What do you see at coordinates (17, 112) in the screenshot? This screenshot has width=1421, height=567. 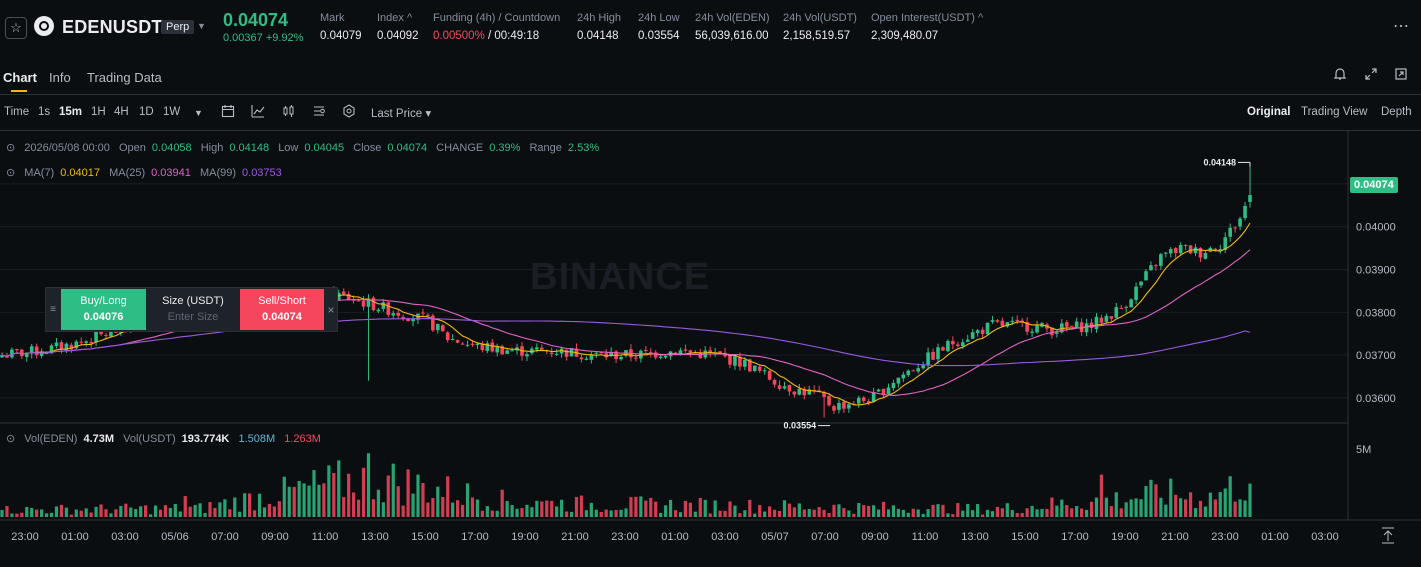 I see `interval-time: Time` at bounding box center [17, 112].